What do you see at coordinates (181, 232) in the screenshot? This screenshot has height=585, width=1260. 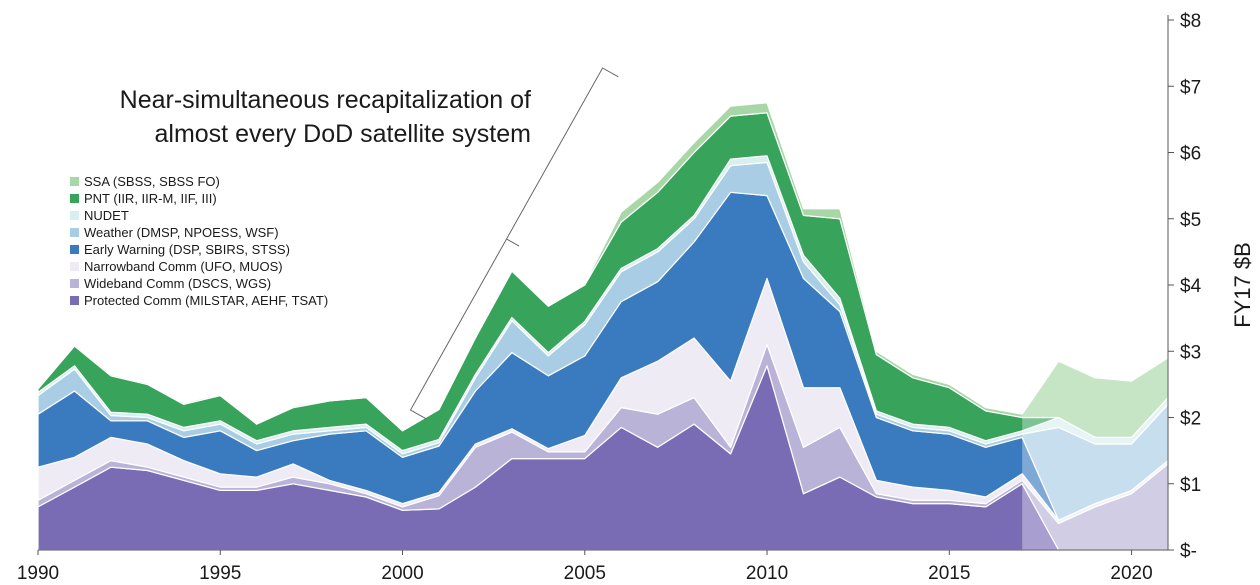 I see `legend-label-weather: Weather (DMSP, NPOESS, WSF)` at bounding box center [181, 232].